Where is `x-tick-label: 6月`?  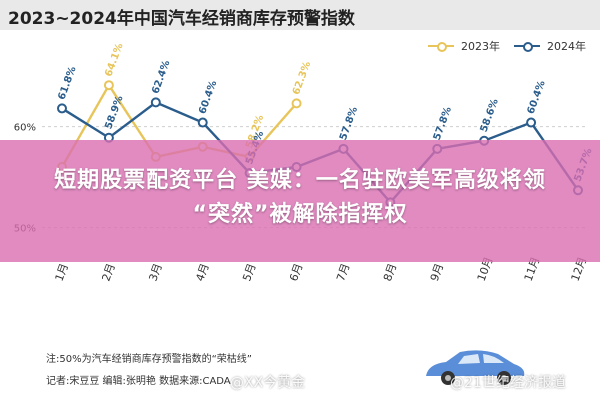 x-tick-label: 6月 is located at coordinates (296, 272).